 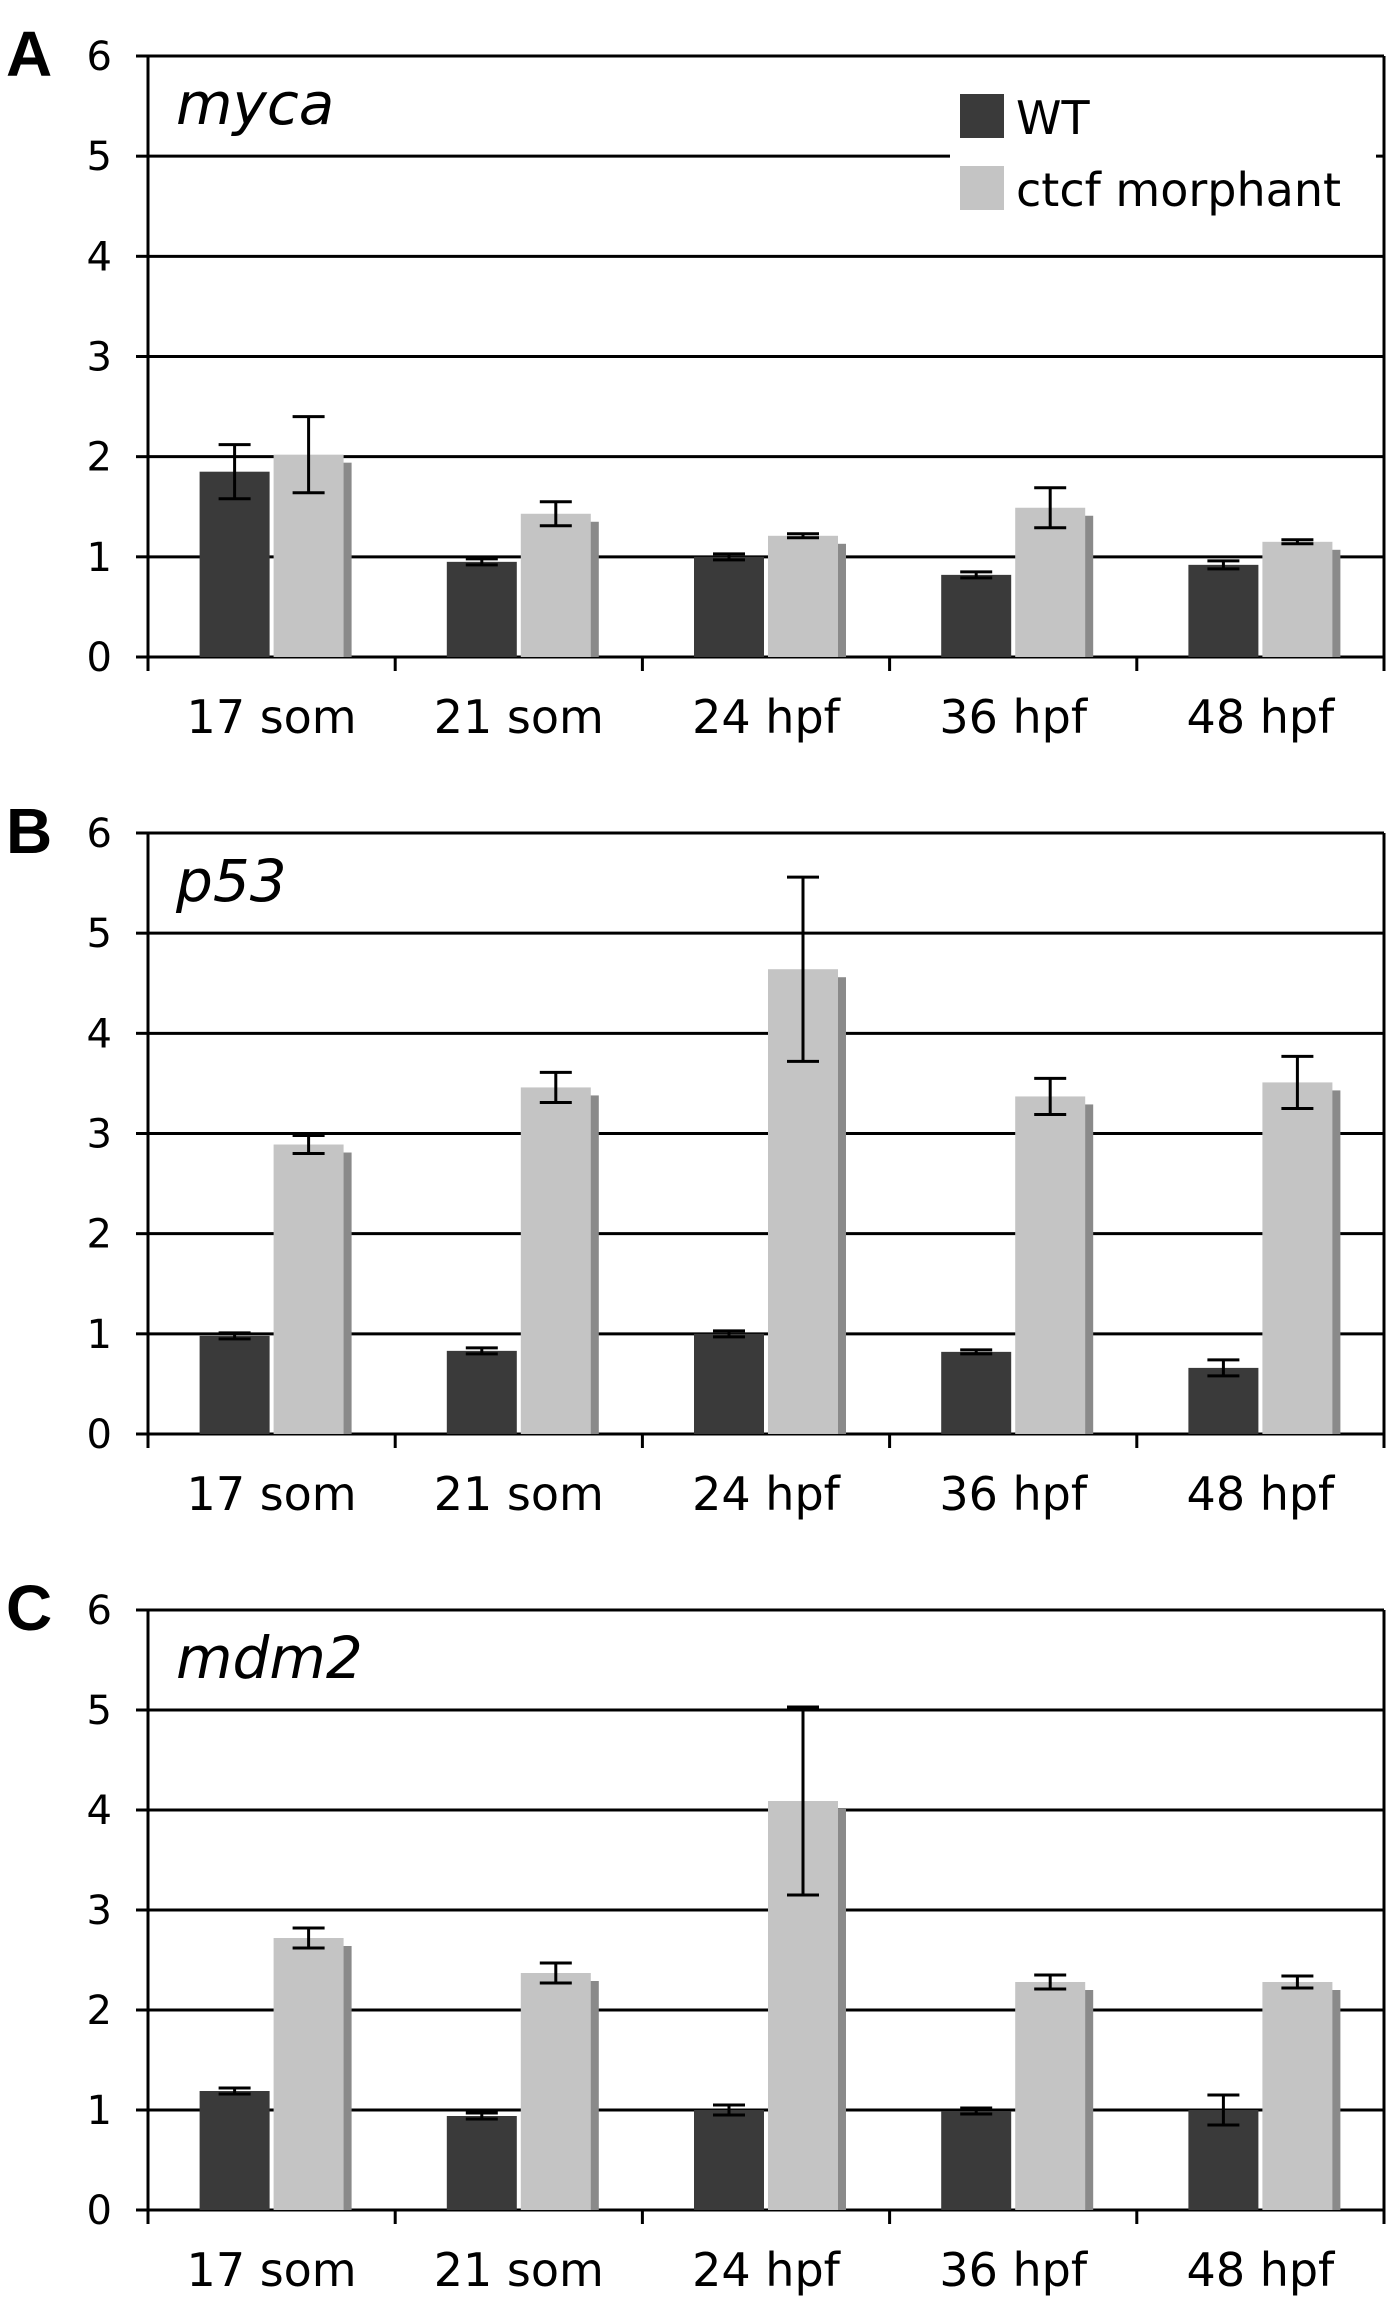 I want to click on legend-swatch-wt, so click(x=982, y=116).